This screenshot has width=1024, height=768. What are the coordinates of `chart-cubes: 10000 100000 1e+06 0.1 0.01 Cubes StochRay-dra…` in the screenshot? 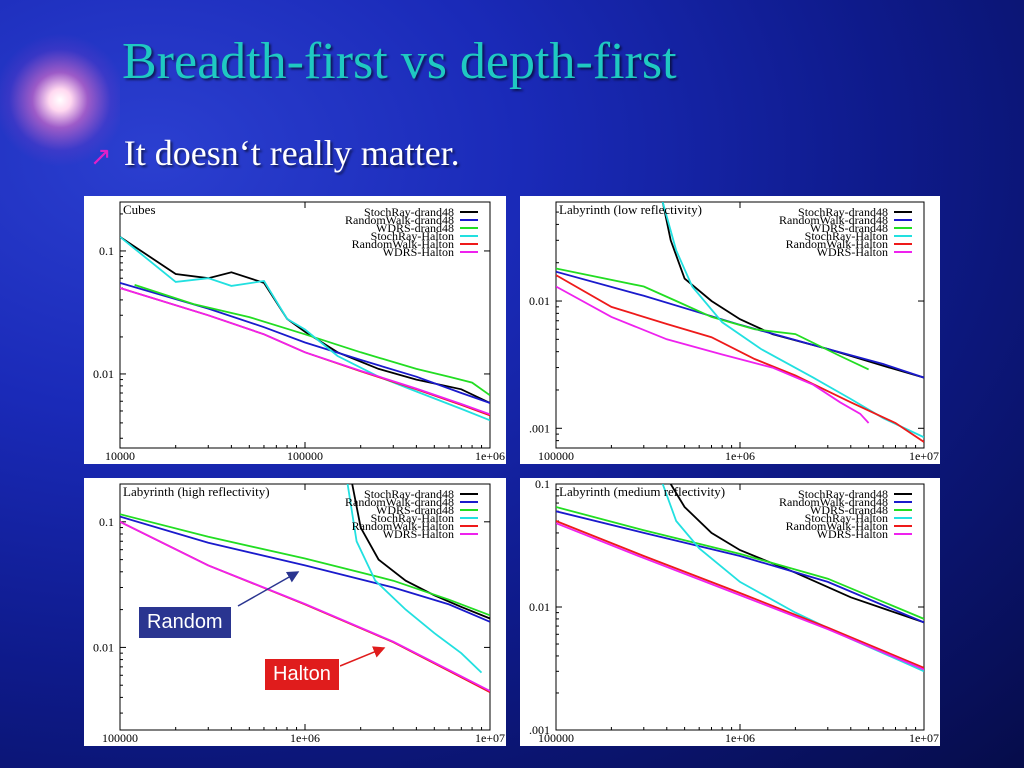 It's located at (295, 330).